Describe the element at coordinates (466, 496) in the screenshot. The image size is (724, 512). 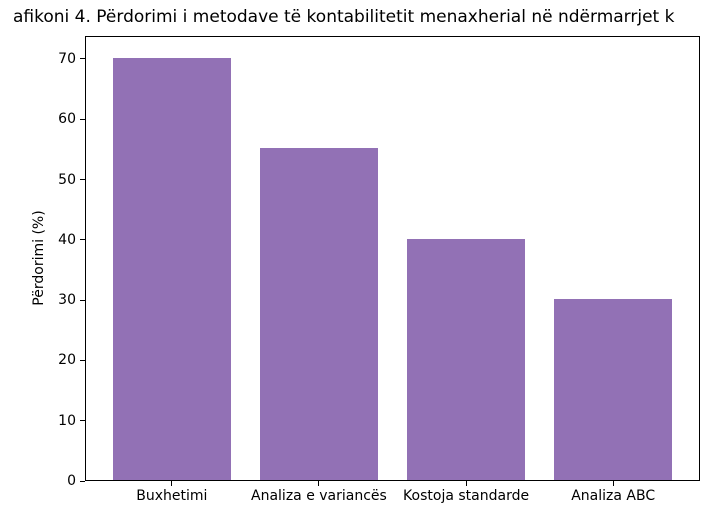
I see `x-tick-label: Kostoja standarde` at that location.